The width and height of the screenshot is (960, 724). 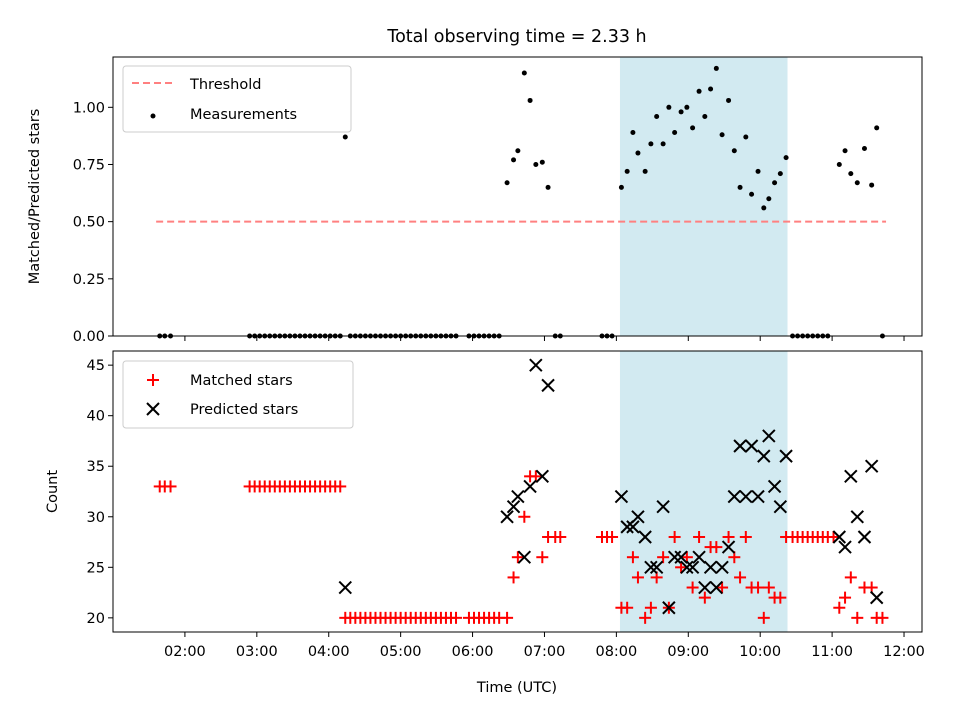 What do you see at coordinates (96, 417) in the screenshot?
I see `bottom-y-tick-label: 40` at bounding box center [96, 417].